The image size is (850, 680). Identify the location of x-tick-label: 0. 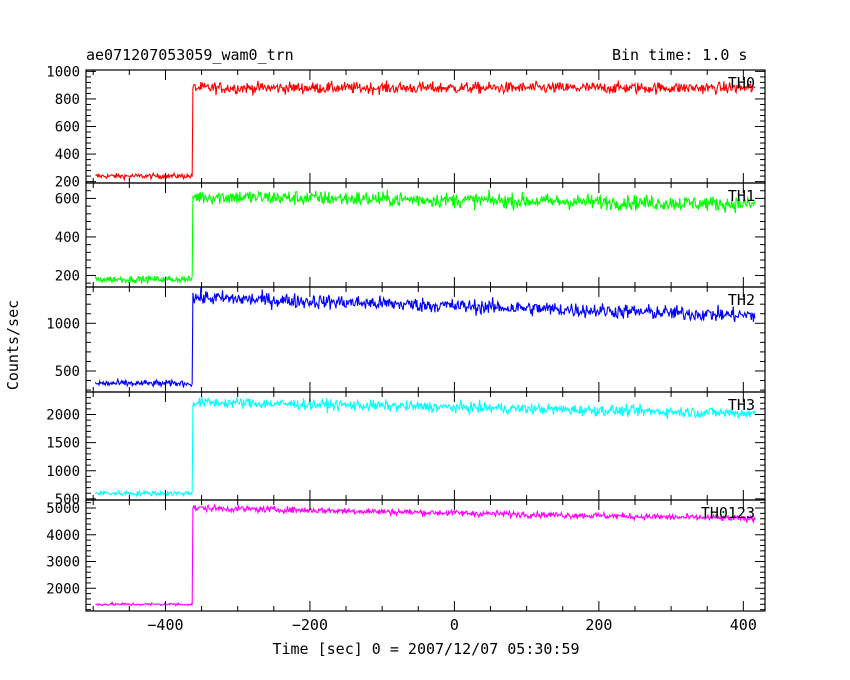
(454, 625).